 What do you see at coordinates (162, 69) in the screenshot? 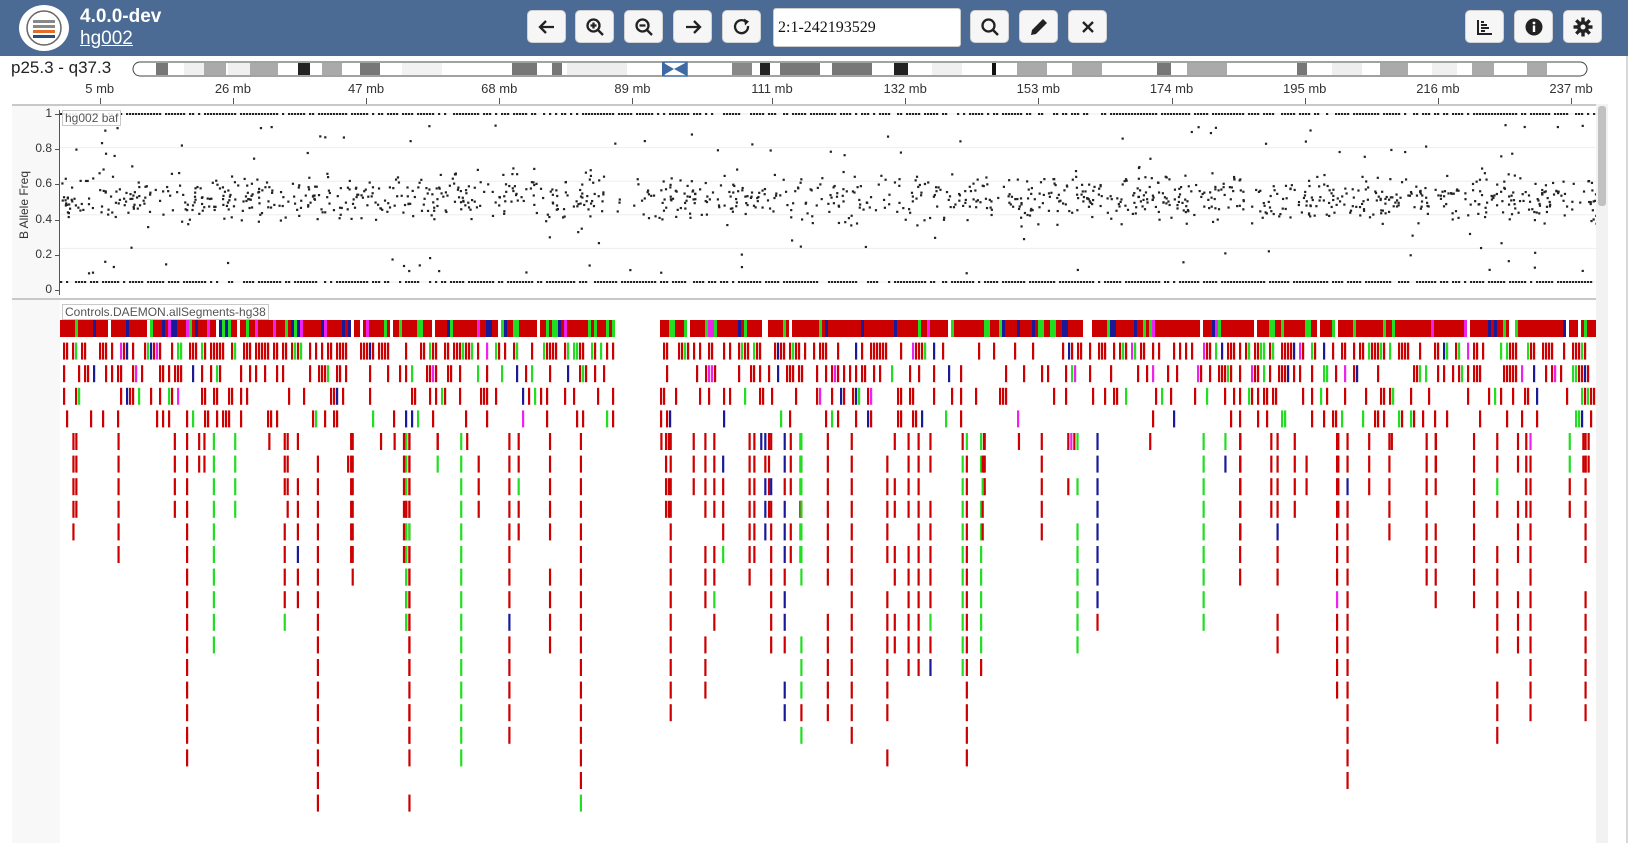
I see `ideogram-band` at bounding box center [162, 69].